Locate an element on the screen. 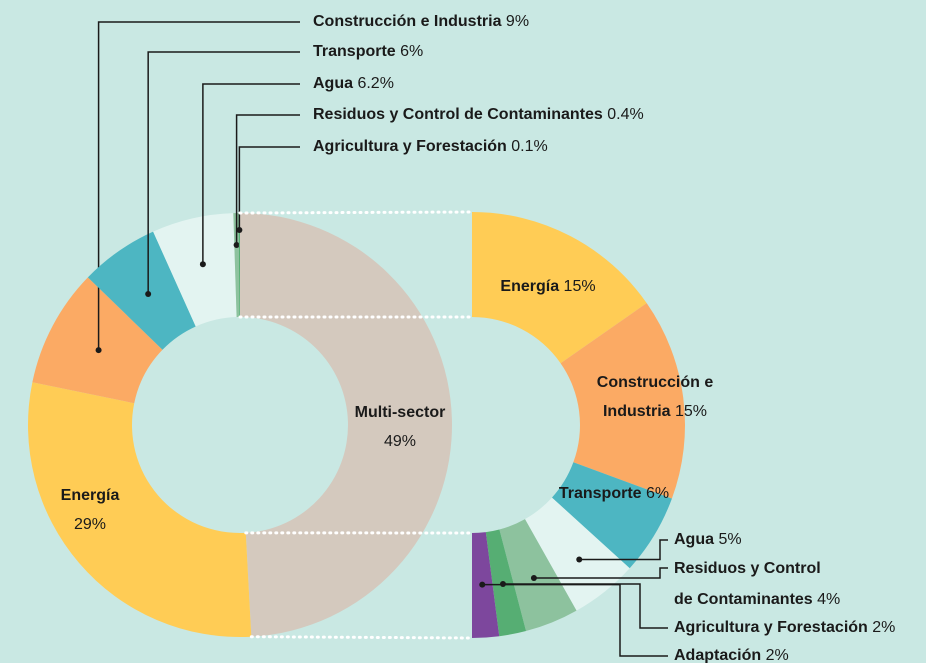 The height and width of the screenshot is (663, 926). value-label: 0.4% is located at coordinates (625, 114).